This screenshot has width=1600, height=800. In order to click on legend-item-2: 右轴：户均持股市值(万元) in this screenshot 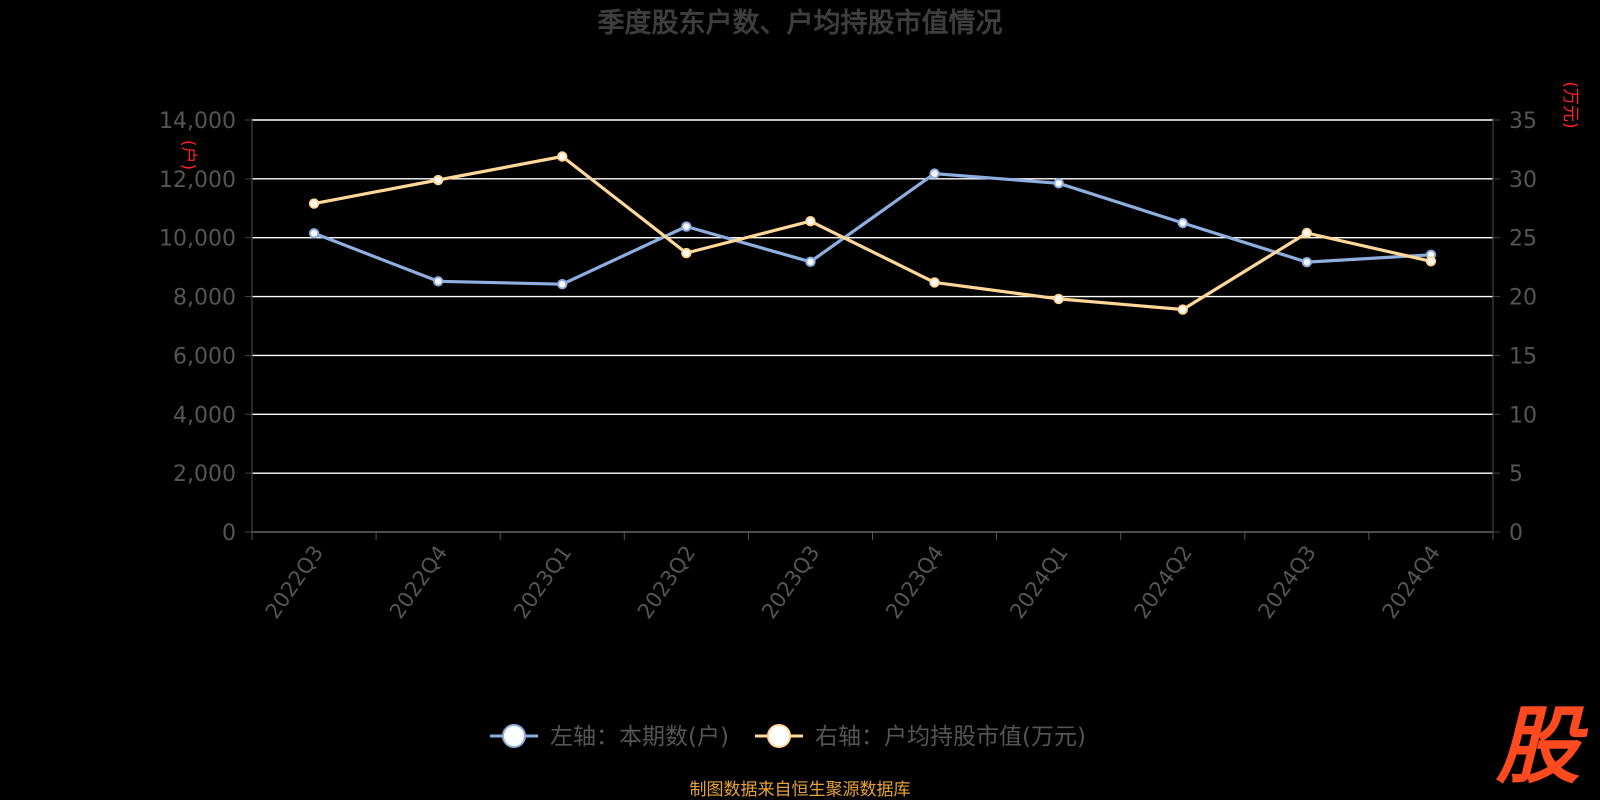, I will do `click(920, 737)`.